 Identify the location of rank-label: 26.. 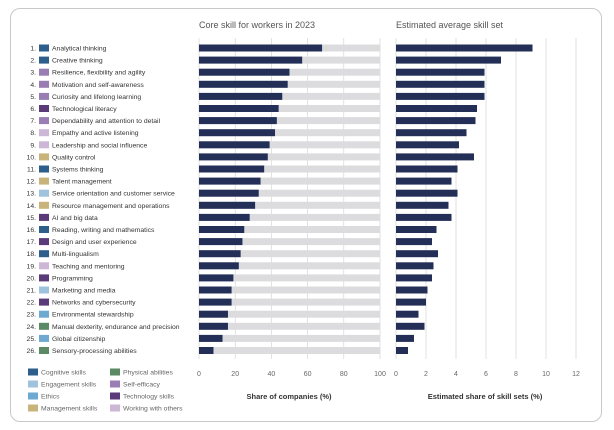
(32, 351).